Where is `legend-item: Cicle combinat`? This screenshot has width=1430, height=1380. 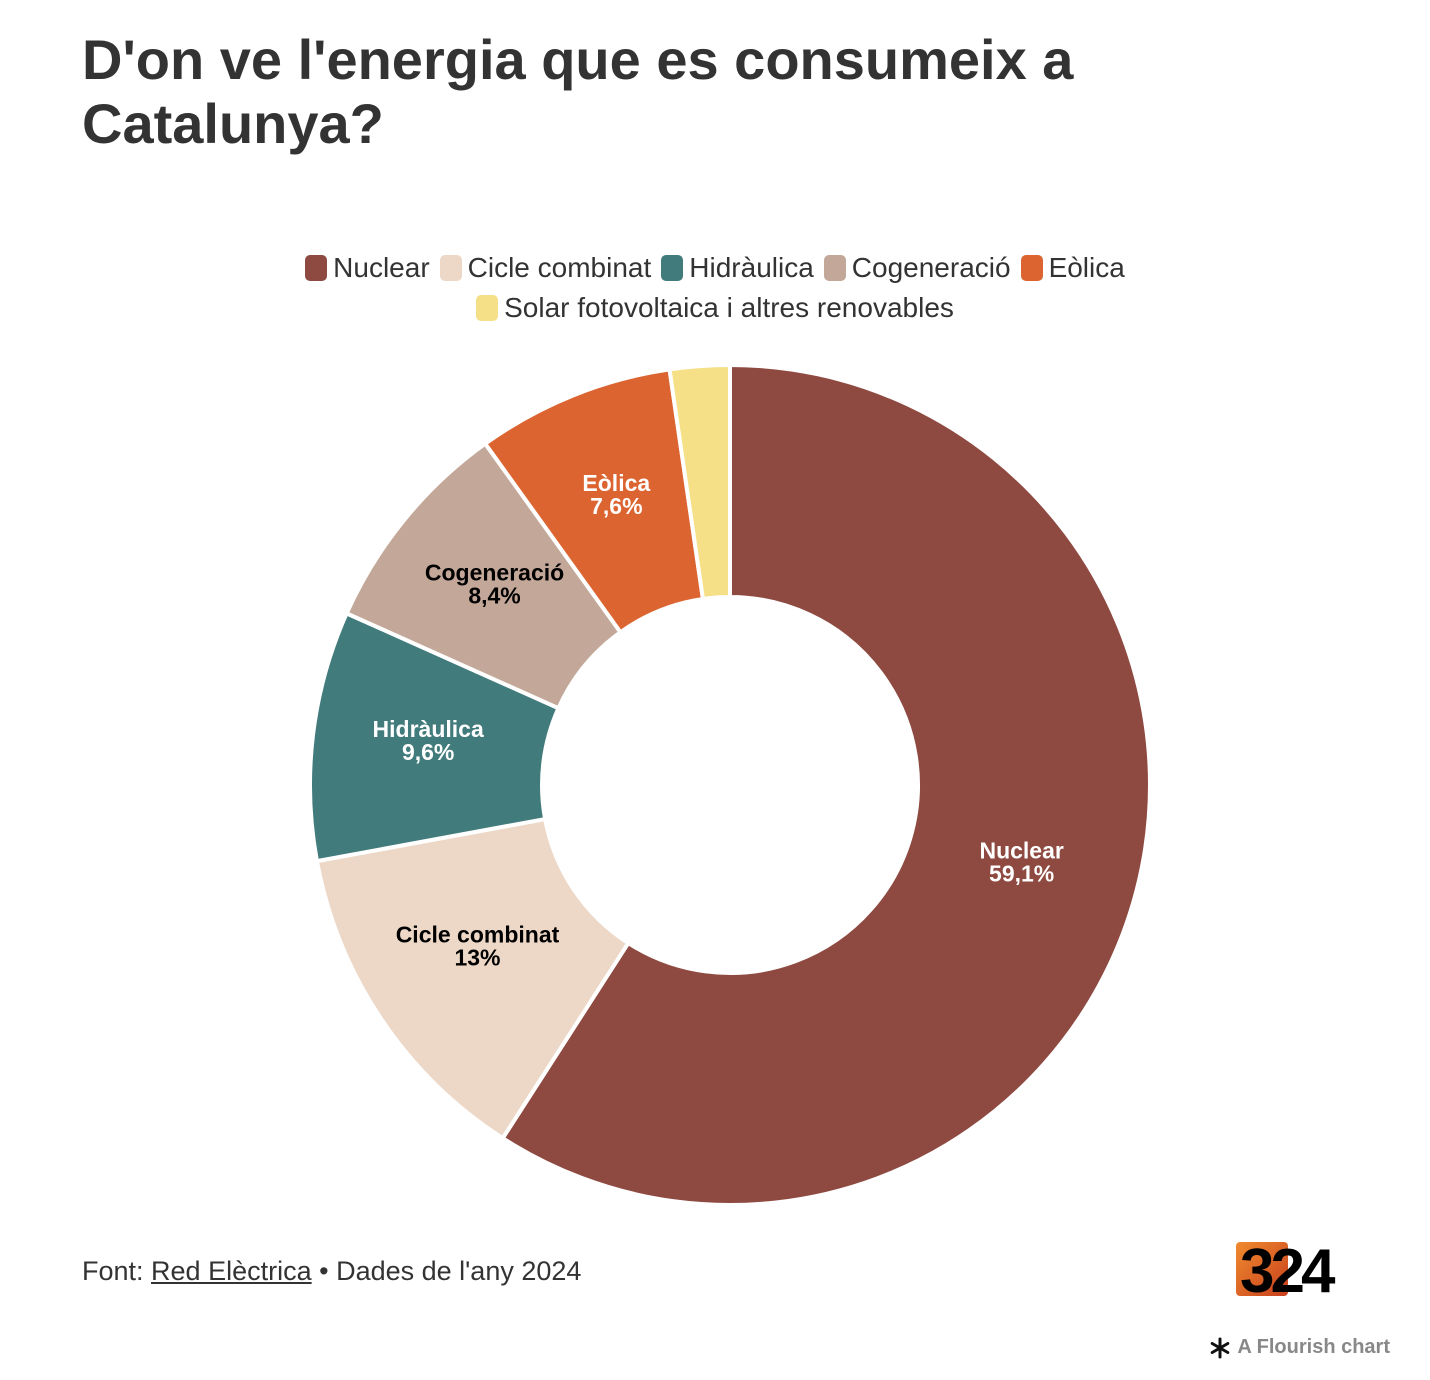 legend-item: Cicle combinat is located at coordinates (545, 268).